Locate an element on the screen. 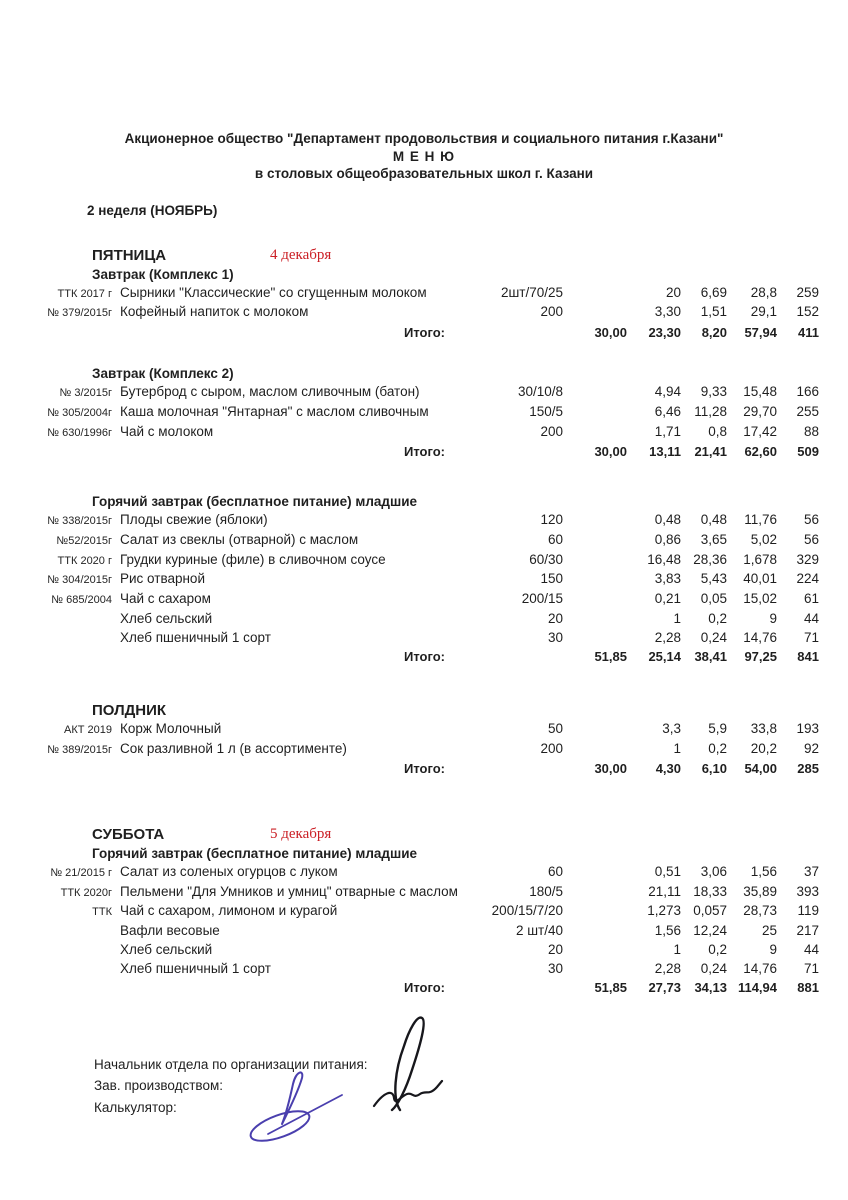  day-heading-row: СУББОТА 5 декабря is located at coordinates (470, 834).